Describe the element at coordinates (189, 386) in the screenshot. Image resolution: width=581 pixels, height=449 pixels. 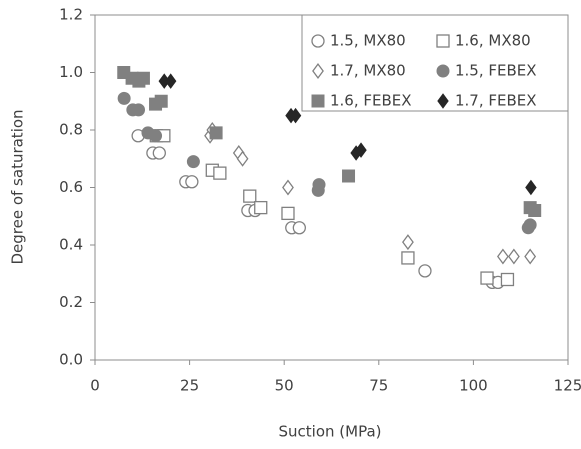
I see `x-tick-label: 25` at that location.